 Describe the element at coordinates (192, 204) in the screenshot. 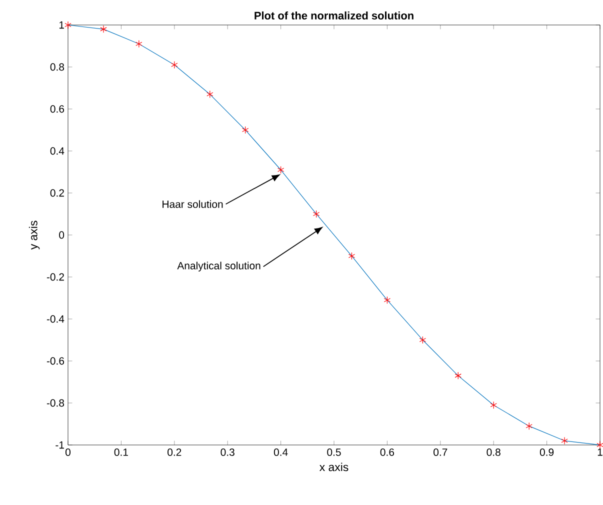

I see `annotation: Haar solution` at that location.